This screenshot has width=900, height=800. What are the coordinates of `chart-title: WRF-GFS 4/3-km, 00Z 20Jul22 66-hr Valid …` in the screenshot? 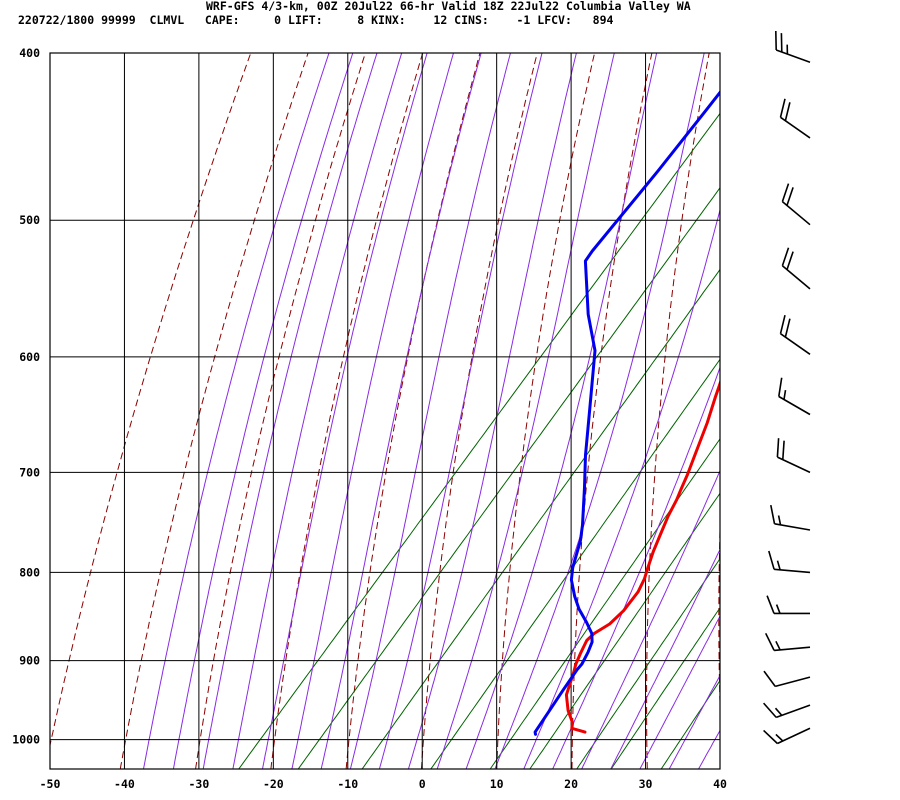 It's located at (448, 6).